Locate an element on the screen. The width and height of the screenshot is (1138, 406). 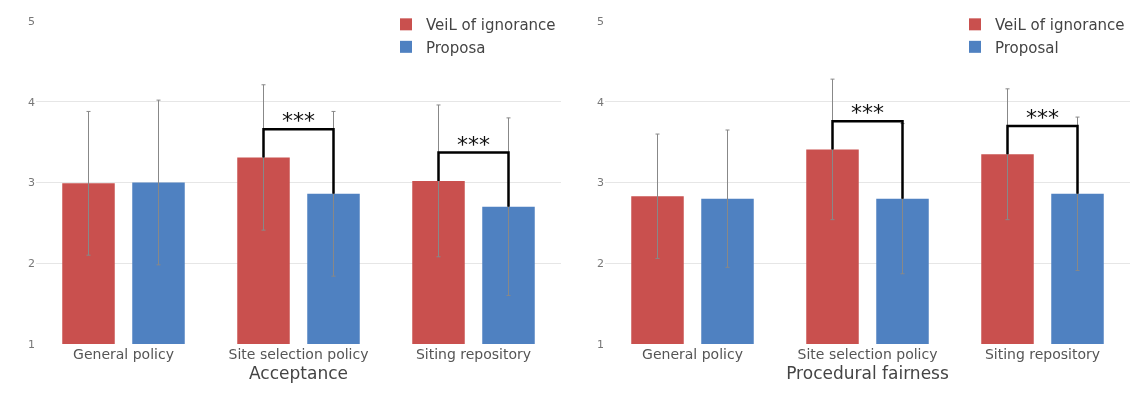
legend-label: Proposal is located at coordinates (1027, 47).